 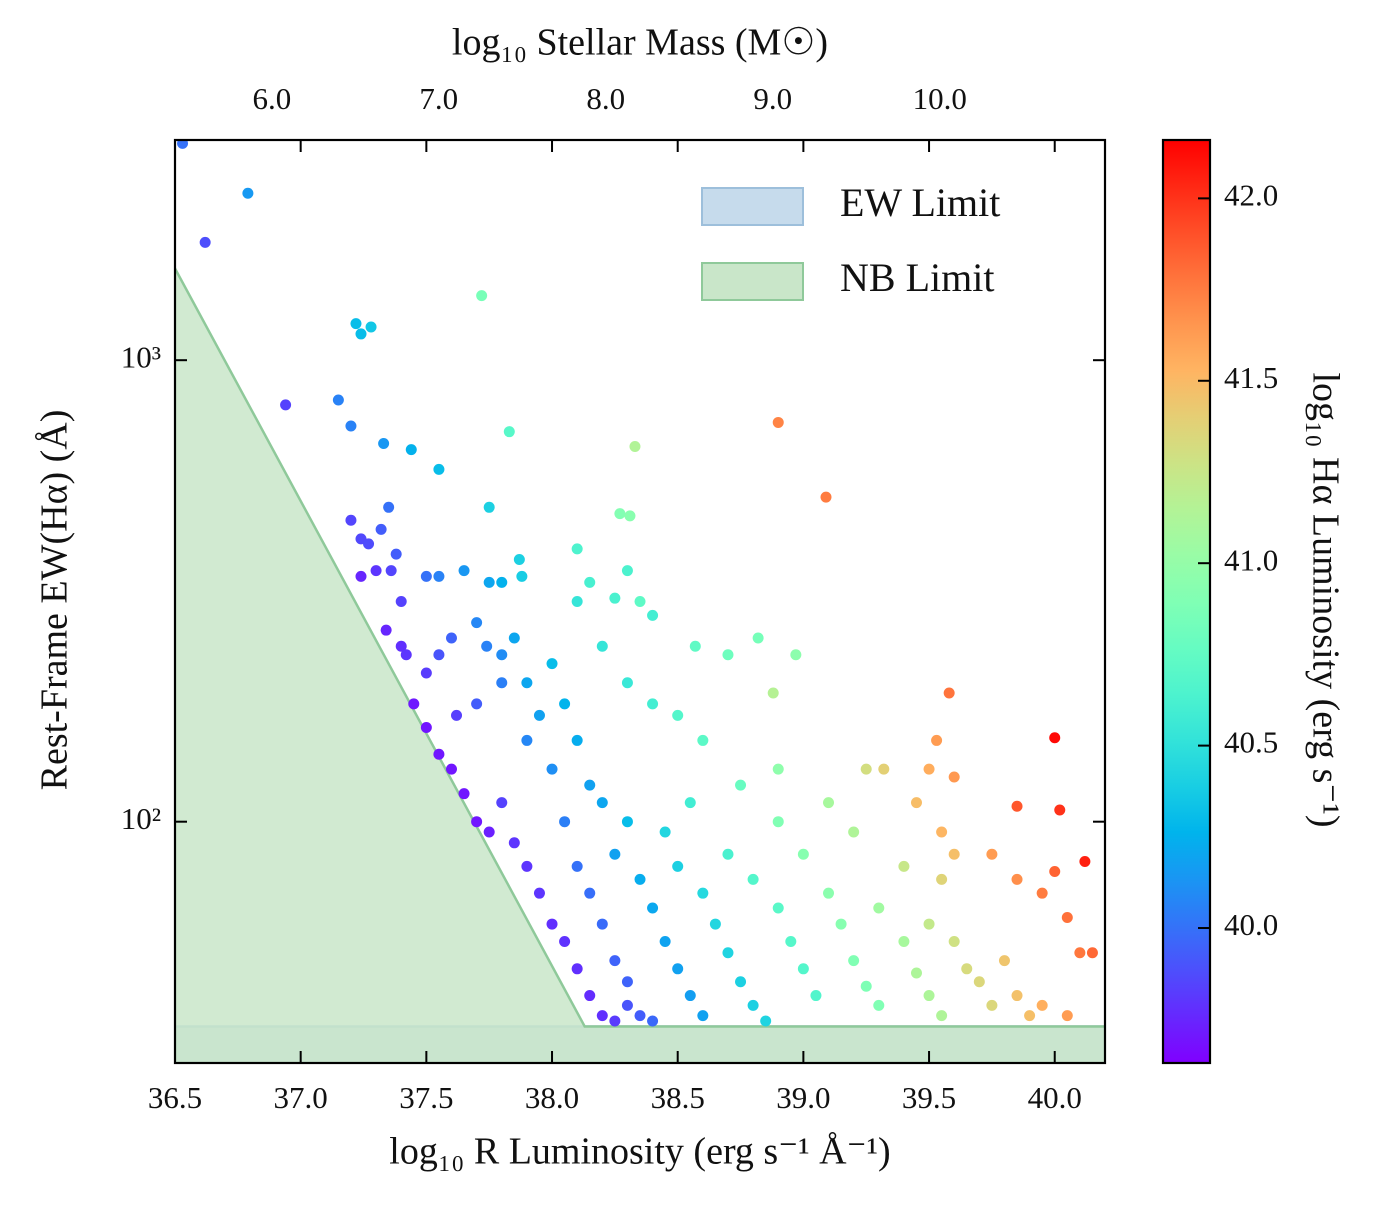 I want to click on x-tick-label: 40.0, so click(x=1055, y=1097).